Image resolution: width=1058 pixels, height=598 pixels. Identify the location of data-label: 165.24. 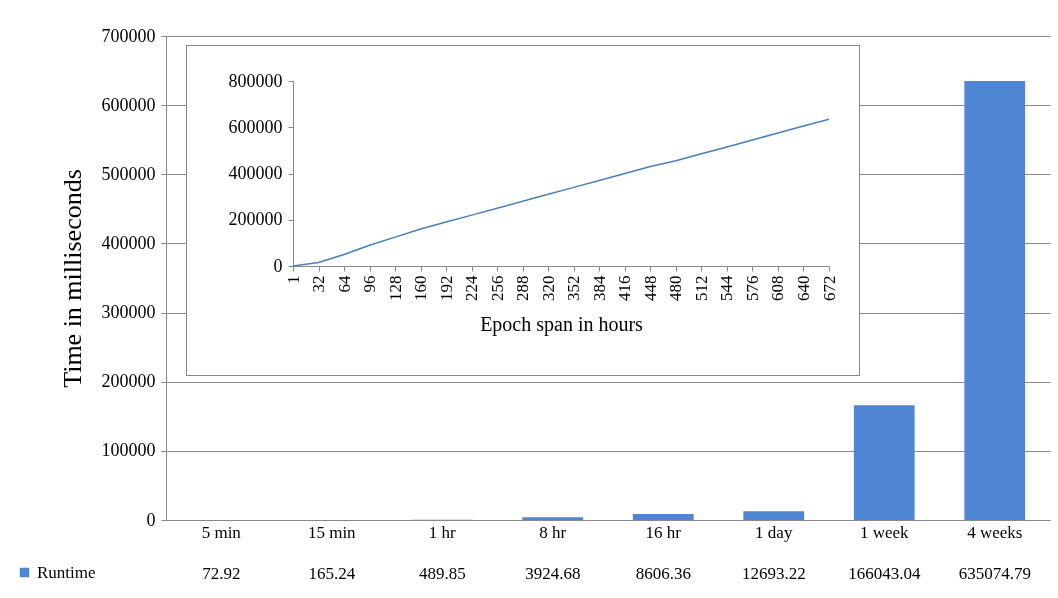
(332, 573).